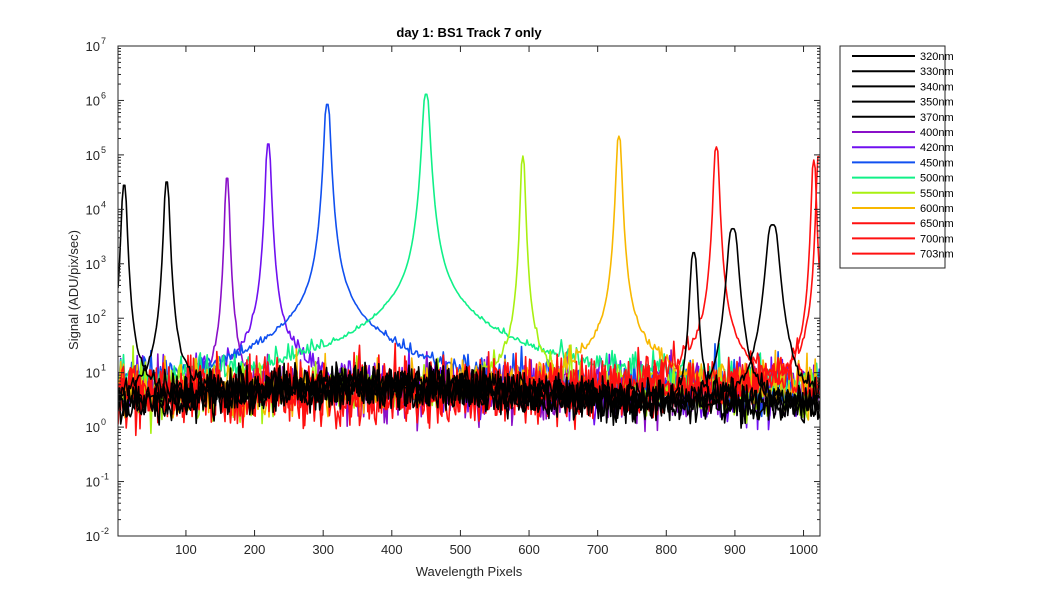 This screenshot has height=600, width=1050. What do you see at coordinates (186, 549) in the screenshot?
I see `x-tick-label: 100` at bounding box center [186, 549].